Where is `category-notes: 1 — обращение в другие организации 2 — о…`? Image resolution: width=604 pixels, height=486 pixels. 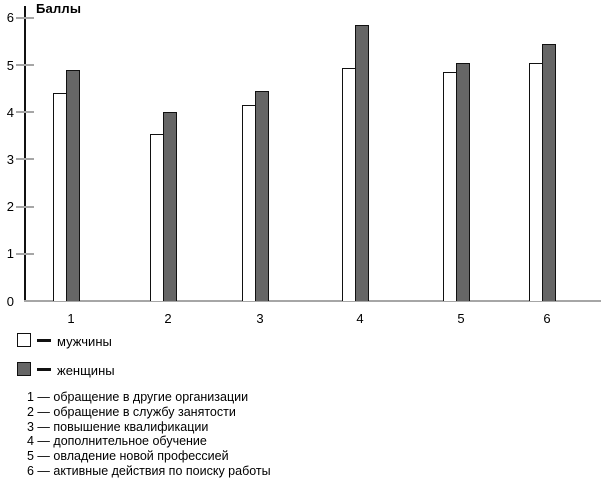 category-notes: 1 — обращение в другие организации 2 — о… is located at coordinates (149, 434).